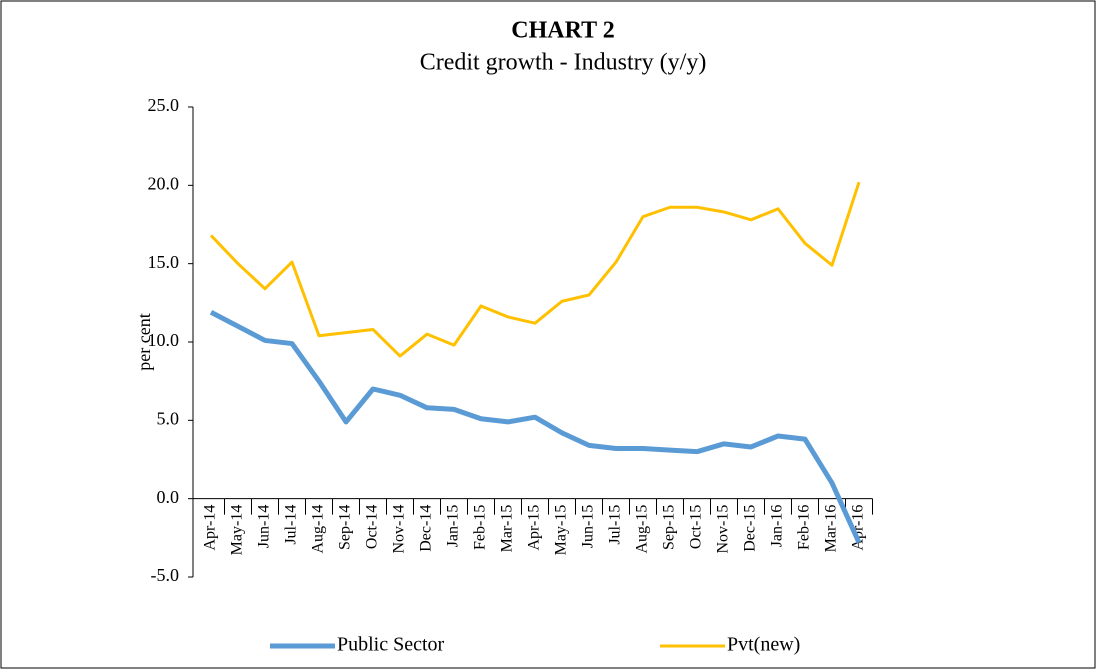 This screenshot has width=1096, height=669. Describe the element at coordinates (318, 529) in the screenshot. I see `x-tick-label: Aug-14` at that location.